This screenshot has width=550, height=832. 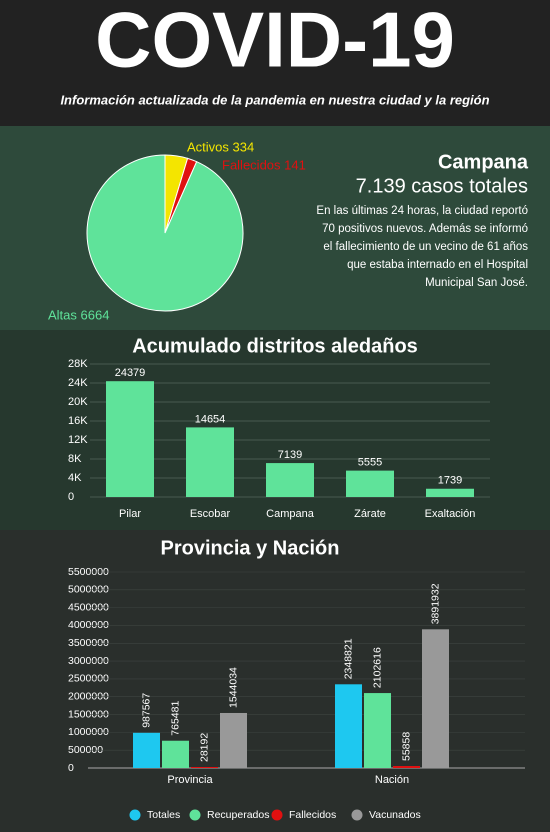 I want to click on panel-text: Municipal San José., so click(x=476, y=283).